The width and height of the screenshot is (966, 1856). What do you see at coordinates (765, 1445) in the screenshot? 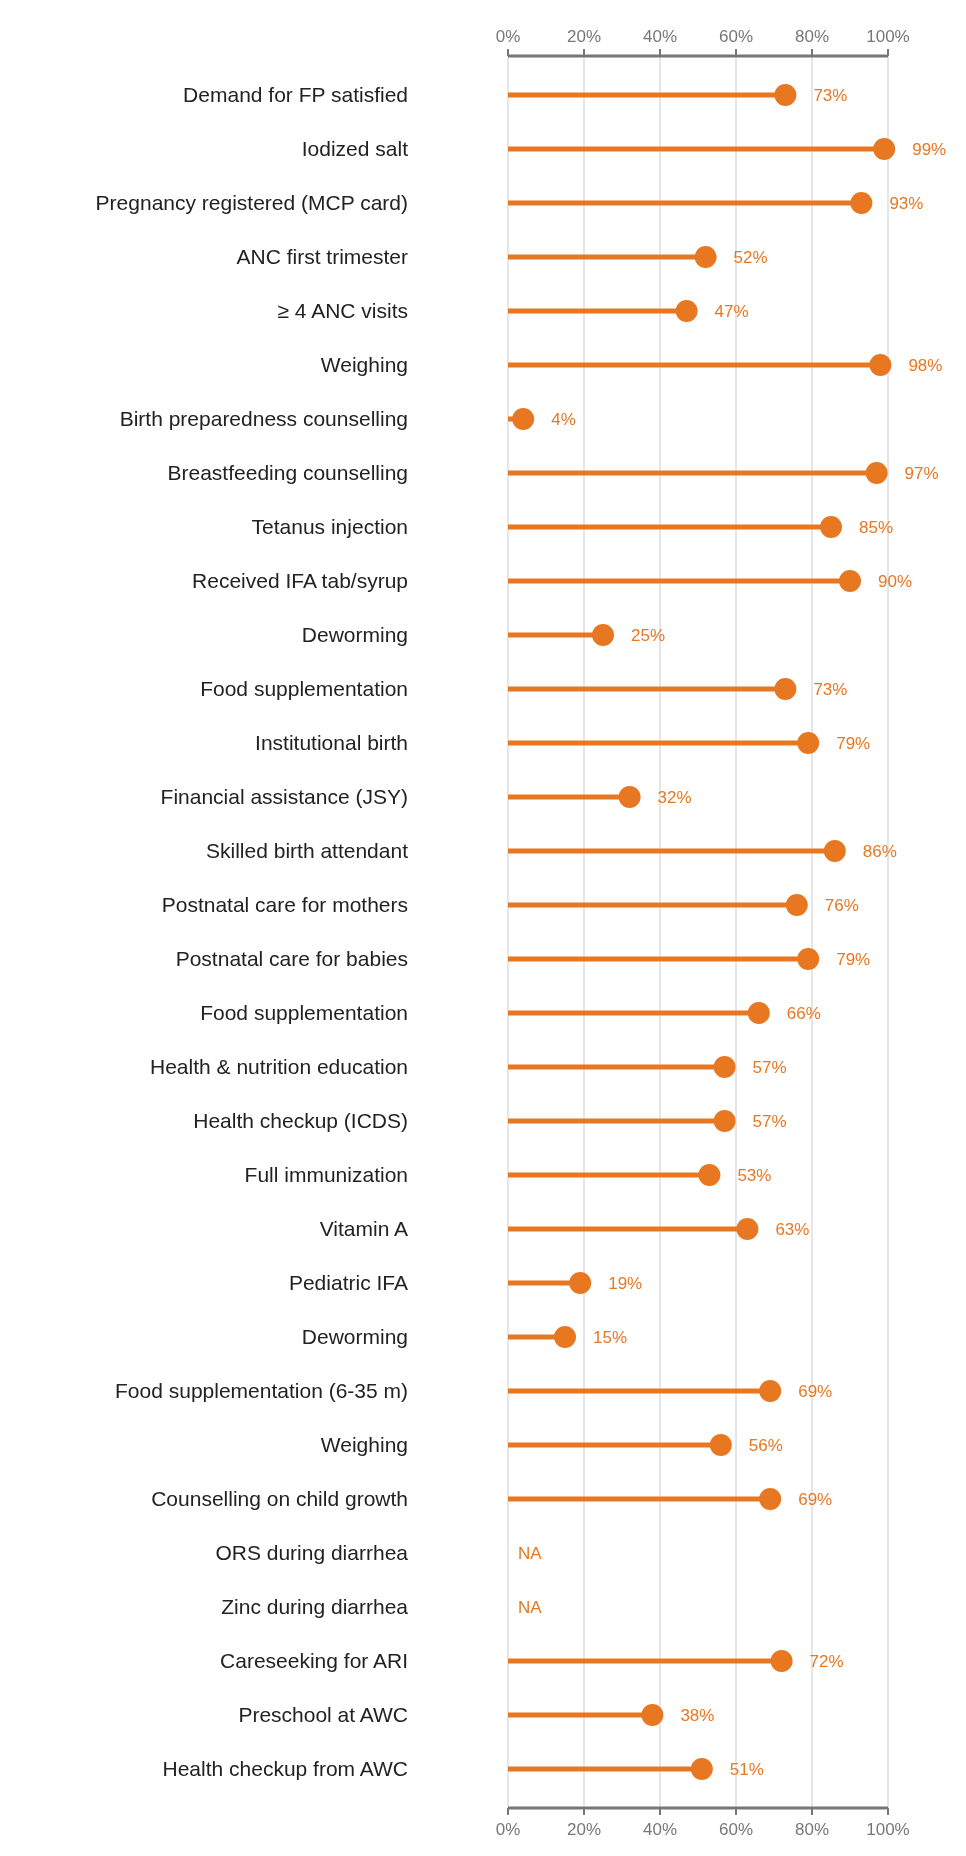
I see `data-label: 56%` at bounding box center [765, 1445].